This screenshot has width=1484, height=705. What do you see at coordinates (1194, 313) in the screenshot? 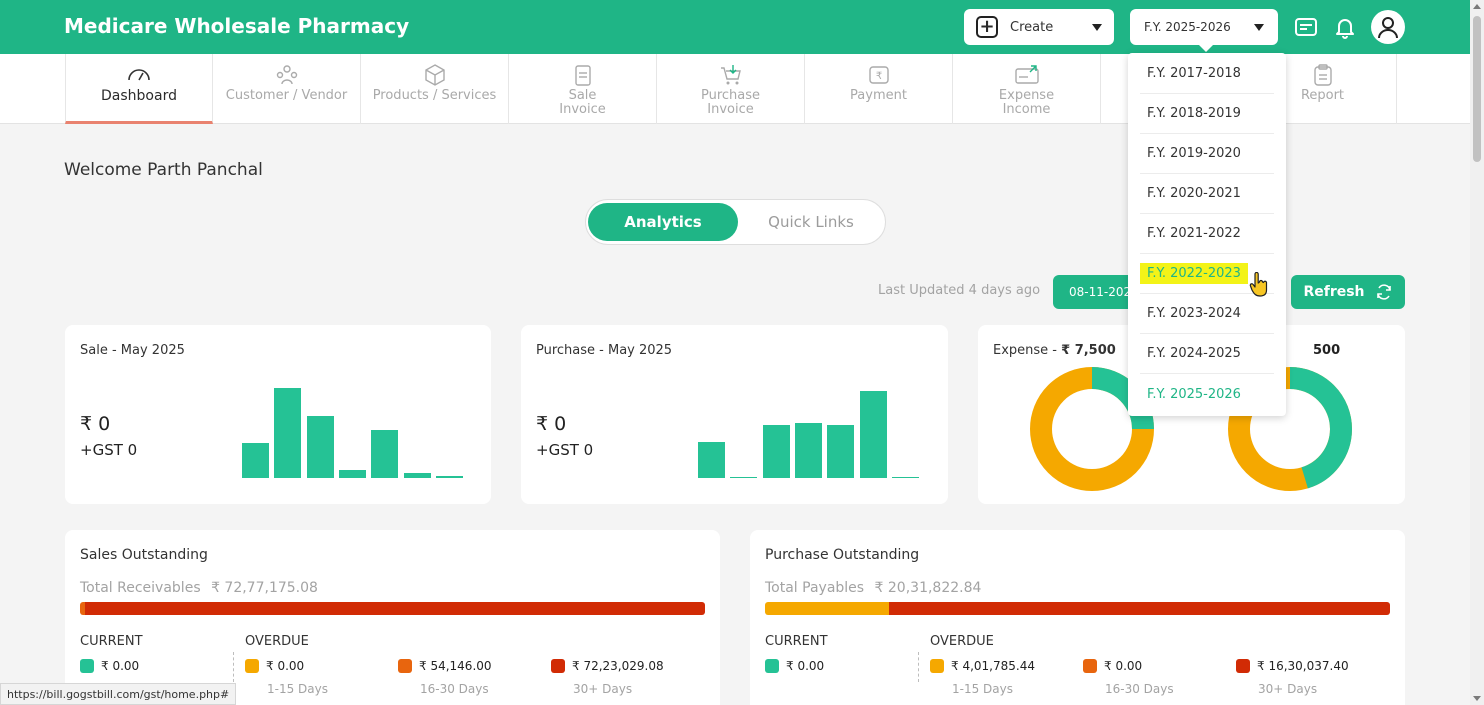
I see `fy-option-label: F.Y. 2023-2024` at bounding box center [1194, 313].